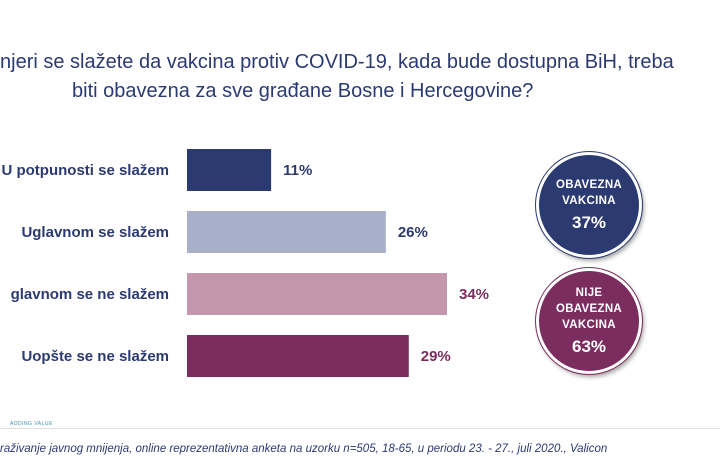 This screenshot has width=720, height=476. What do you see at coordinates (589, 325) in the screenshot?
I see `not-mandatory-line-3: VAKCINA` at bounding box center [589, 325].